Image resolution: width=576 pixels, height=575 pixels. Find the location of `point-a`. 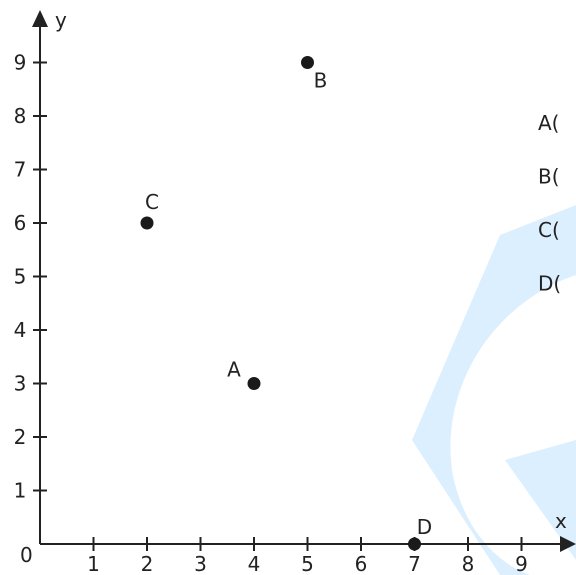

point-a is located at coordinates (254, 383).